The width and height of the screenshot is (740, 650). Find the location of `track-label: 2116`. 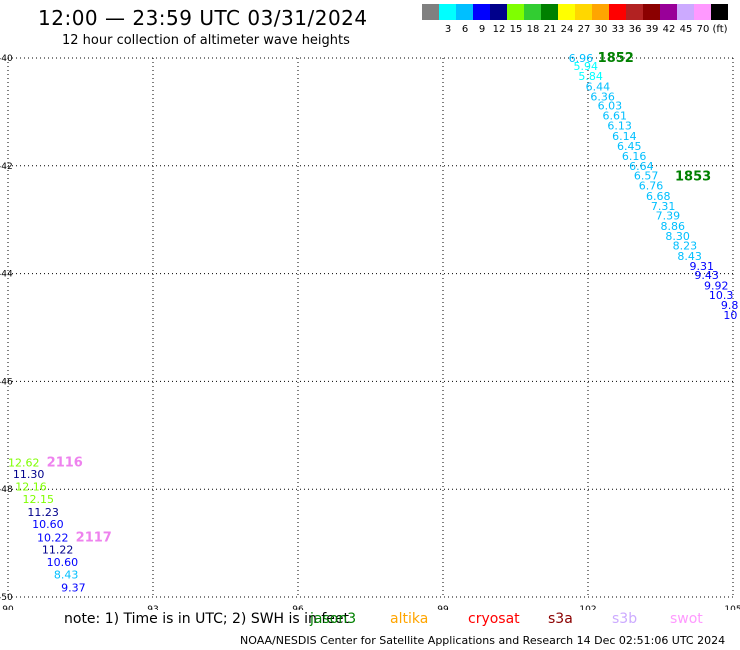

track-label: 2116 is located at coordinates (65, 462).